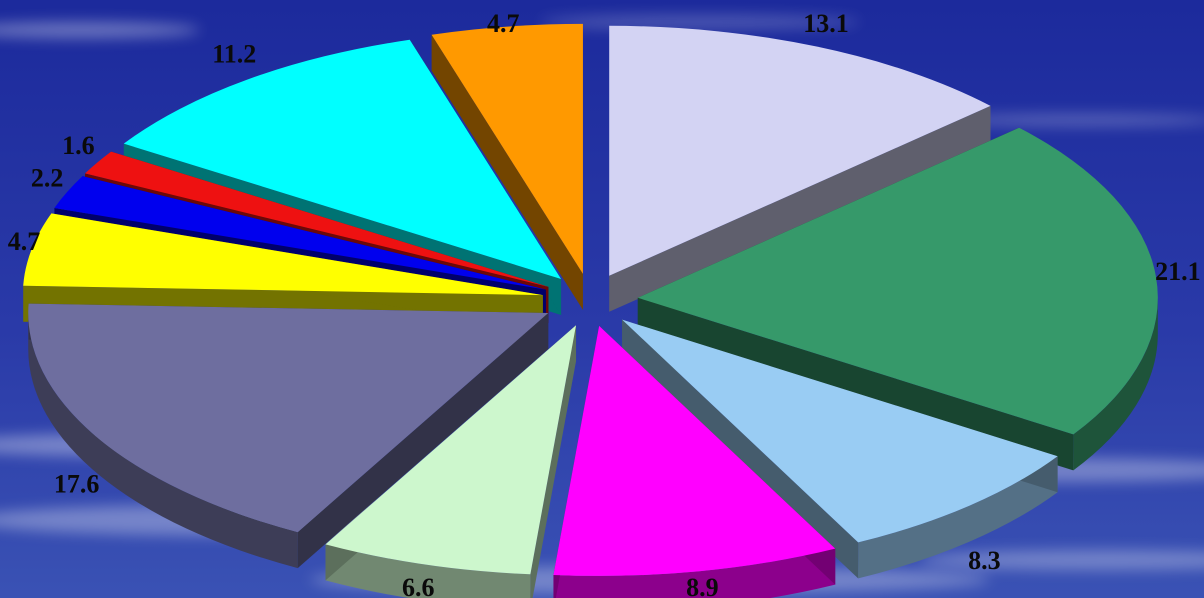 The image size is (1204, 598). Describe the element at coordinates (77, 483) in the screenshot. I see `slice-value-label: 17.6` at that location.